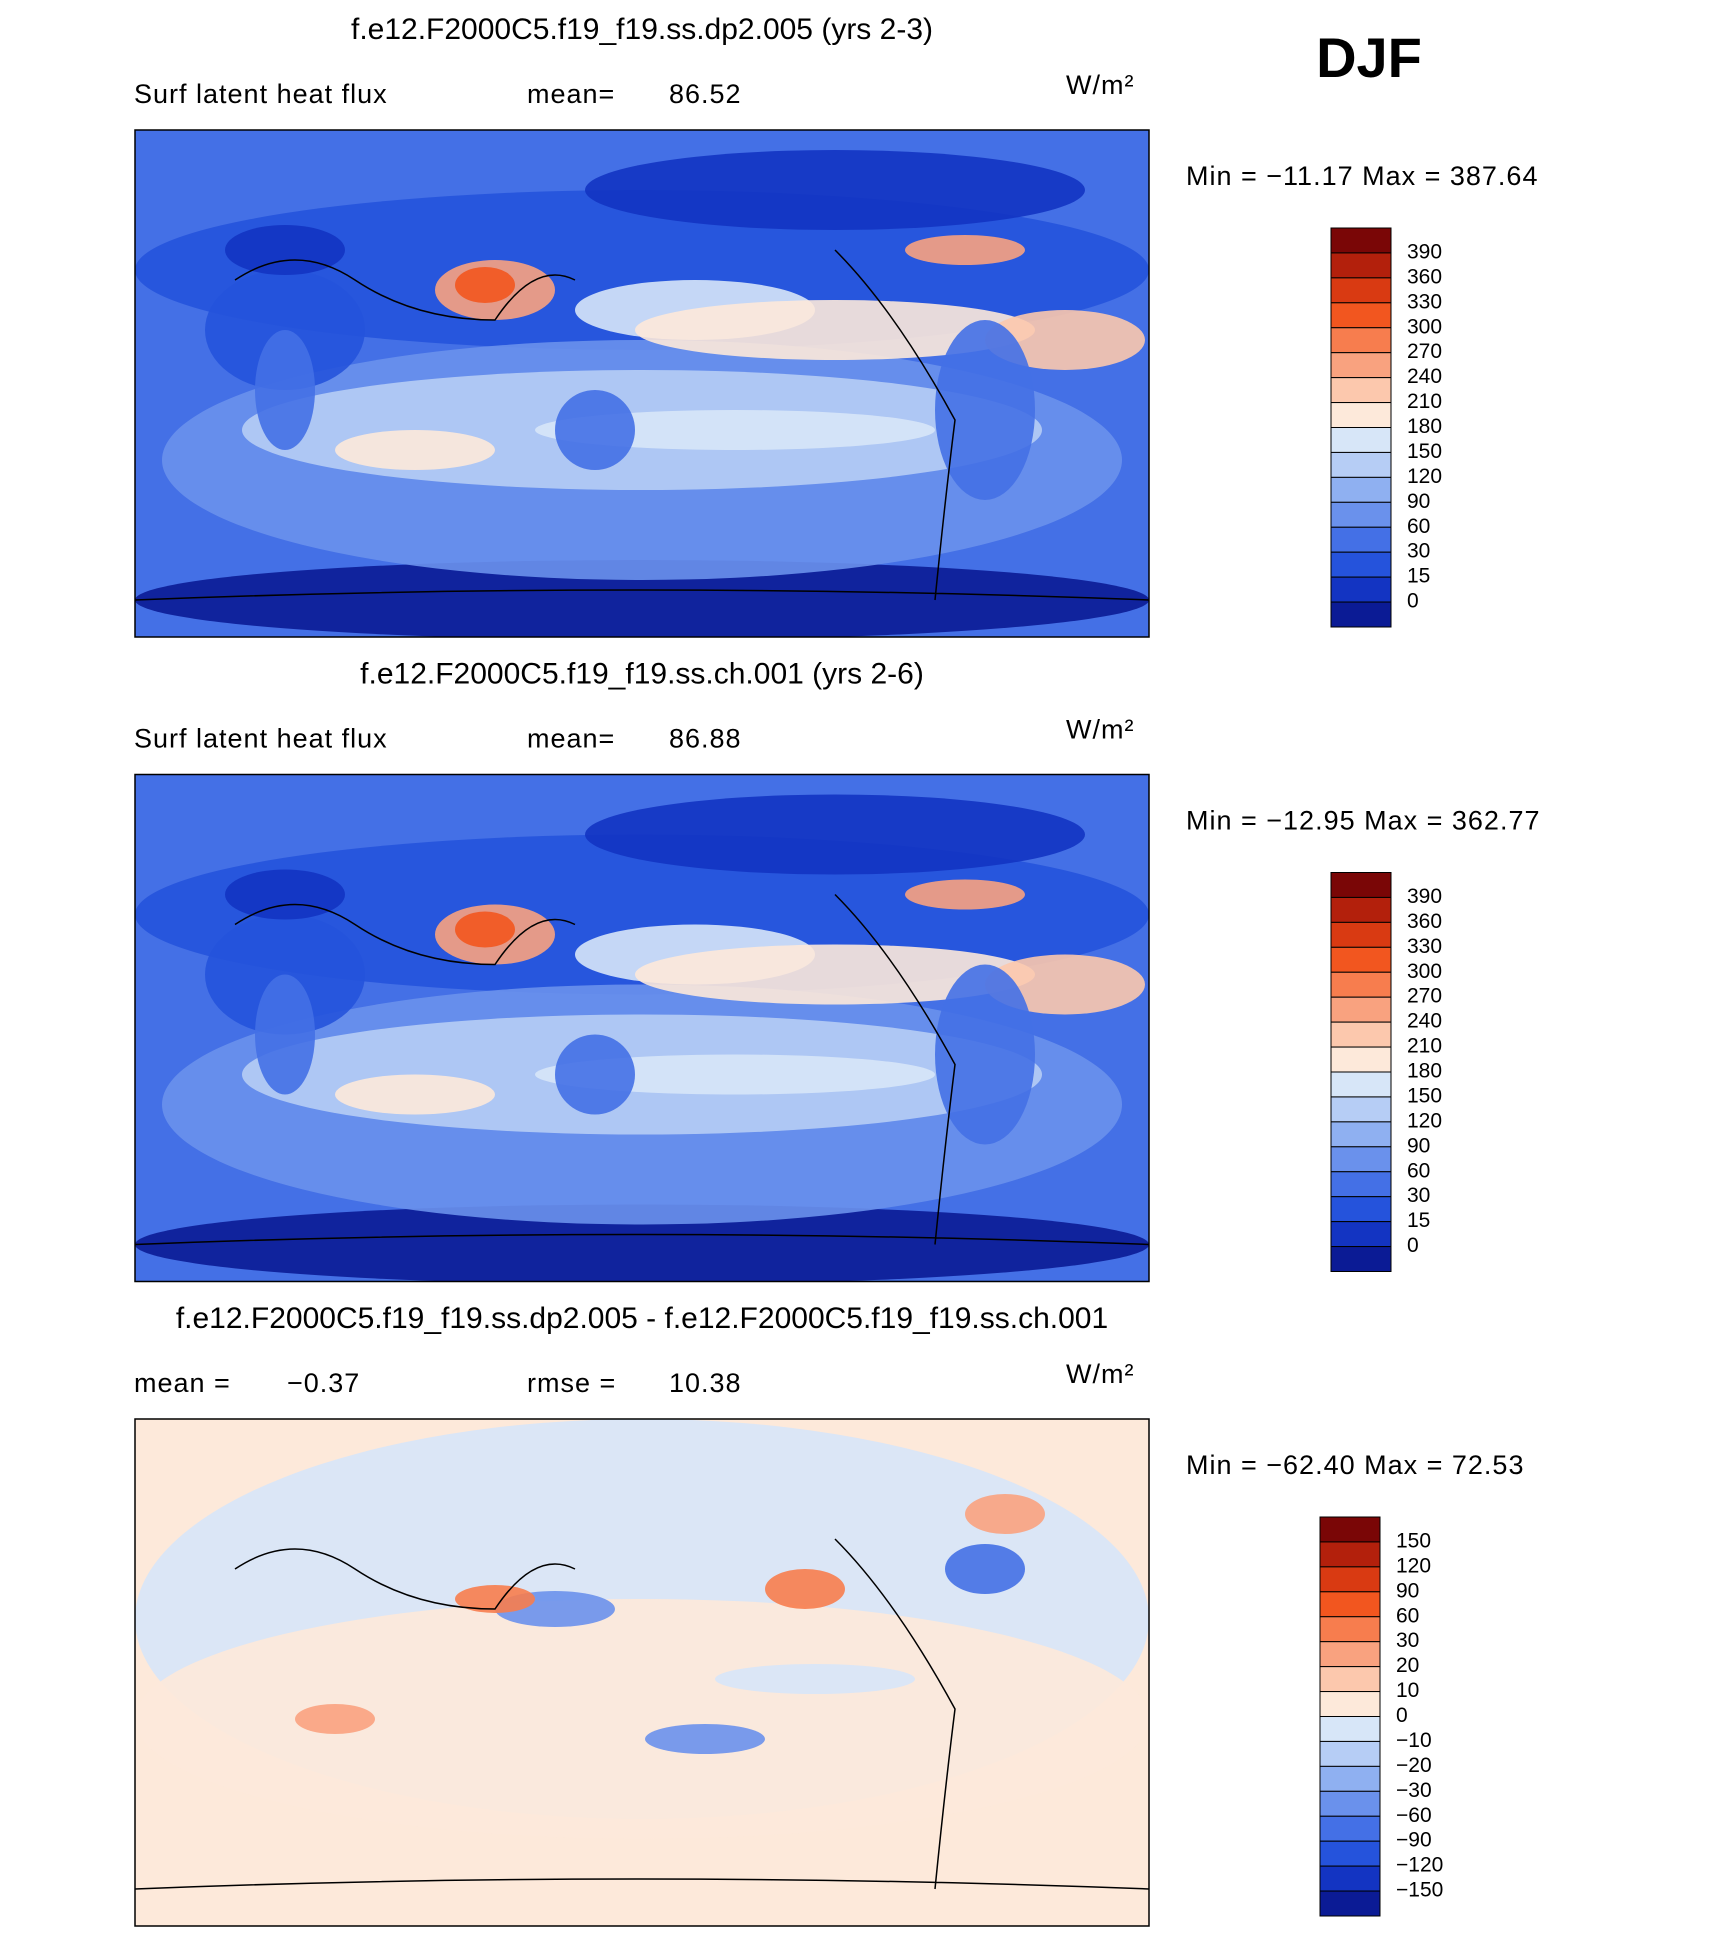  What do you see at coordinates (705, 1383) in the screenshot?
I see `stat-value: 10.38` at bounding box center [705, 1383].